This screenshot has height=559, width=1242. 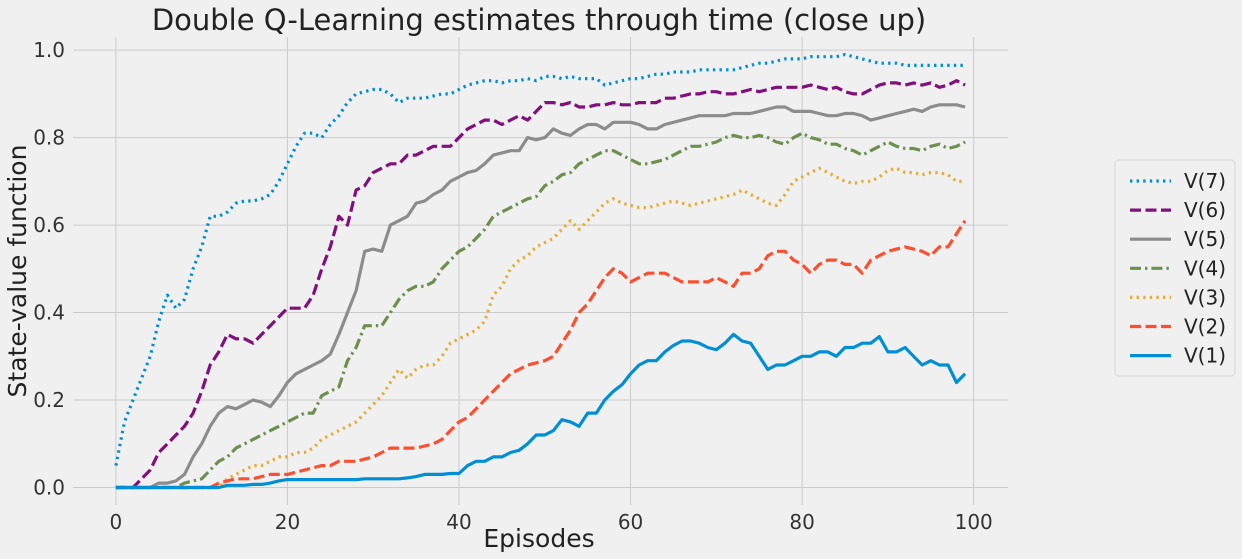 I want to click on legend-label: V(5), so click(x=1205, y=239).